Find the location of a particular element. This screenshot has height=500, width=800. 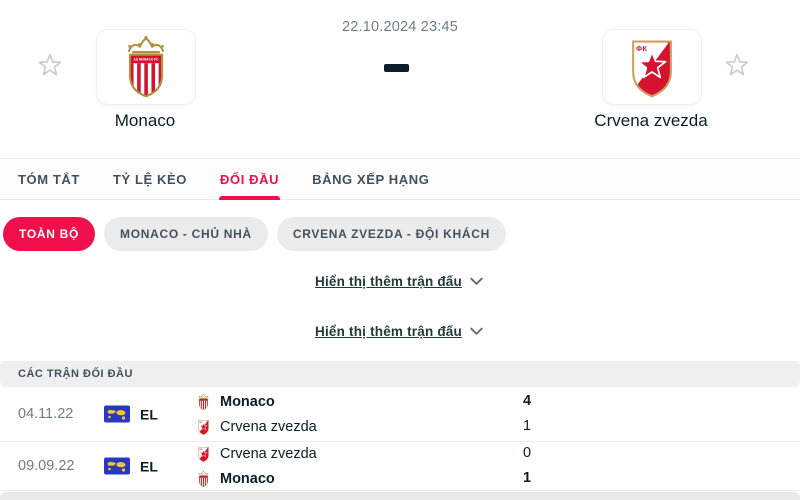

away-team-card is located at coordinates (652, 67).